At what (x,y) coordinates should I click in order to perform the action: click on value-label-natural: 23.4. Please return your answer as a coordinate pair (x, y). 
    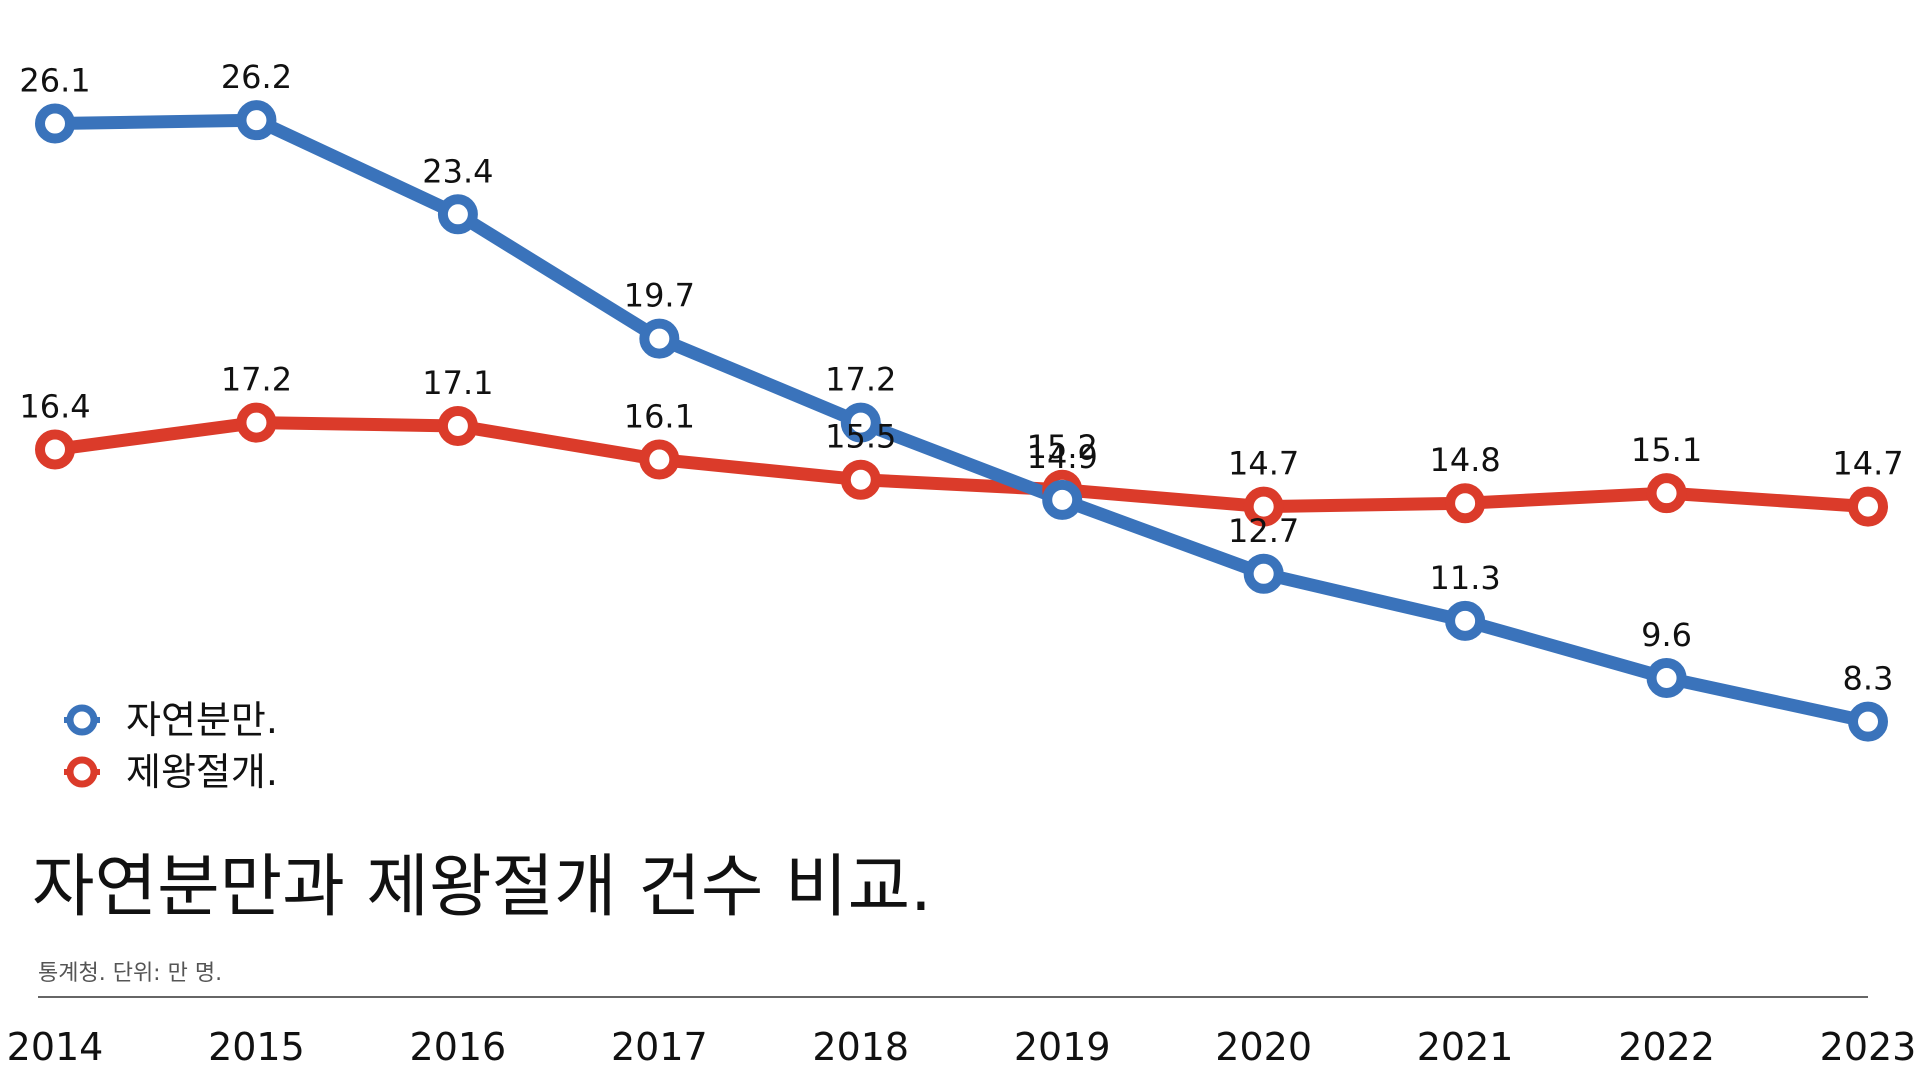
    Looking at the image, I should click on (457, 171).